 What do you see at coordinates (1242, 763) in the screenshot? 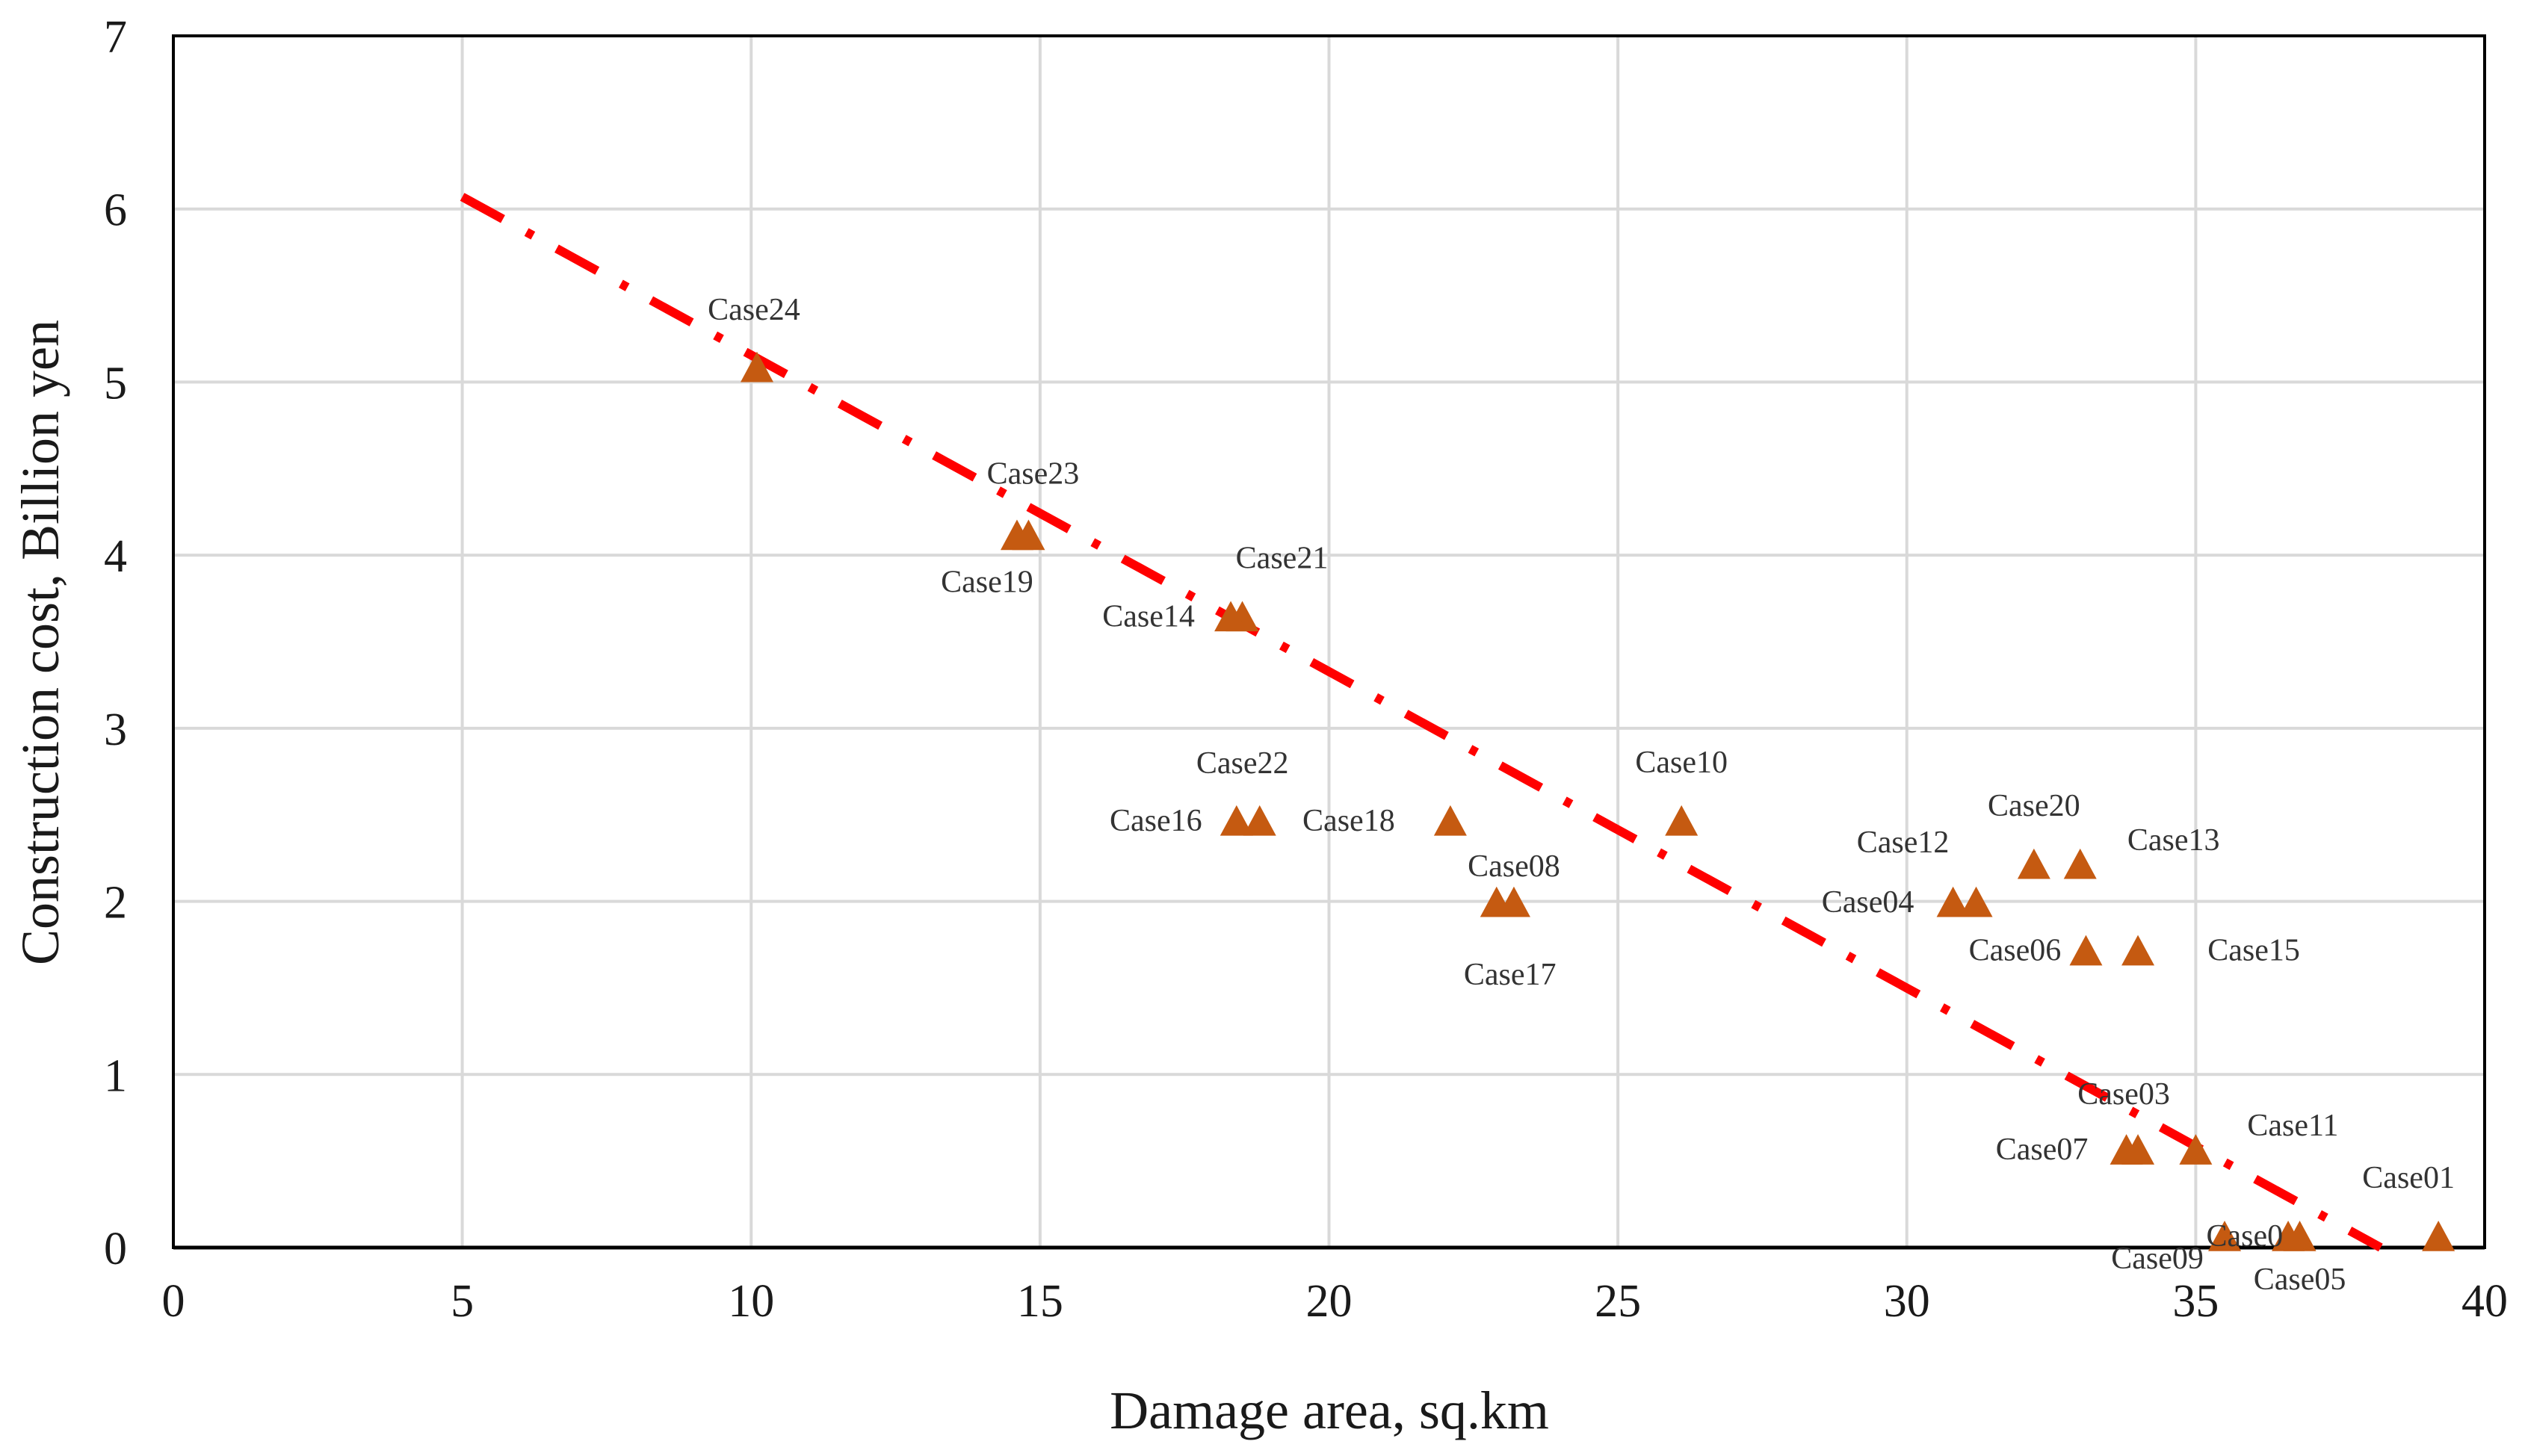
I see `label-case22: Case22` at bounding box center [1242, 763].